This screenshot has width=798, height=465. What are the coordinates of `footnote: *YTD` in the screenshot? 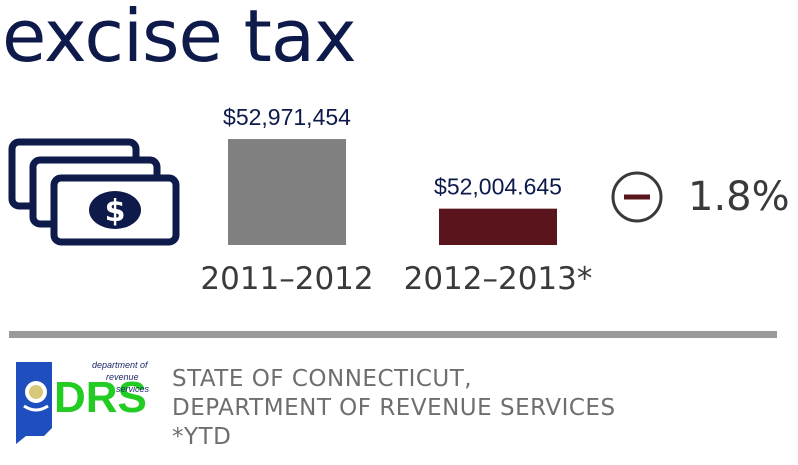 It's located at (202, 437).